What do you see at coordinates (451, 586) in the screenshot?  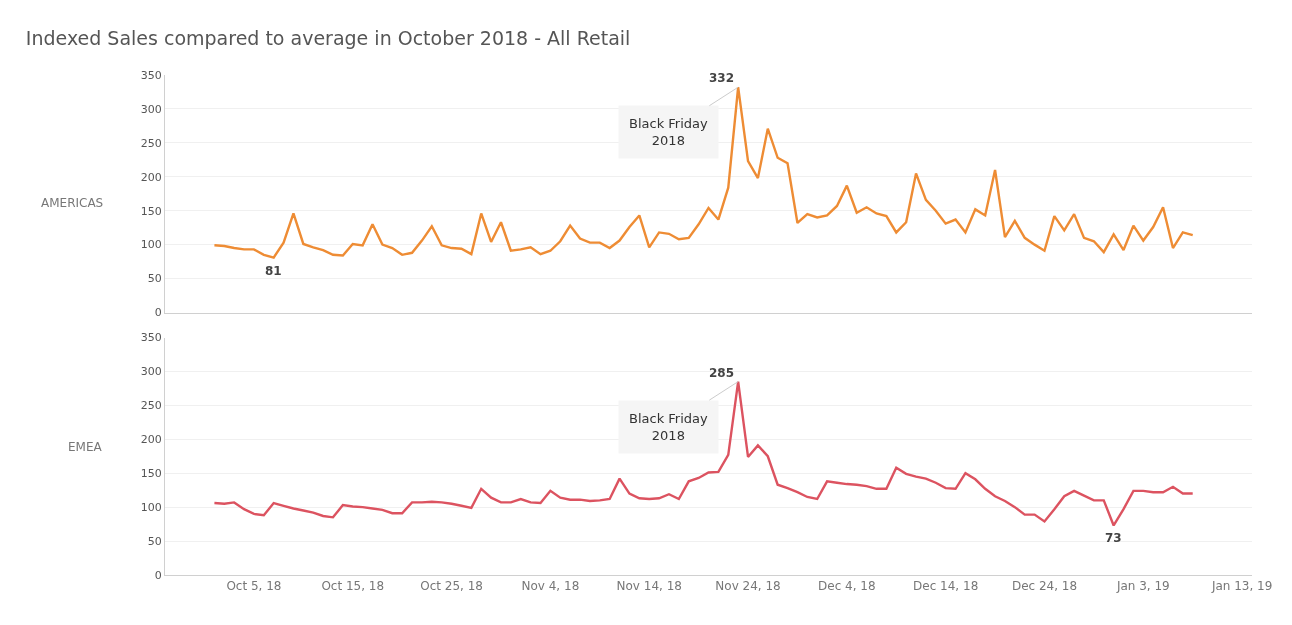 I see `x-tick-label: Oct 25, 18` at bounding box center [451, 586].